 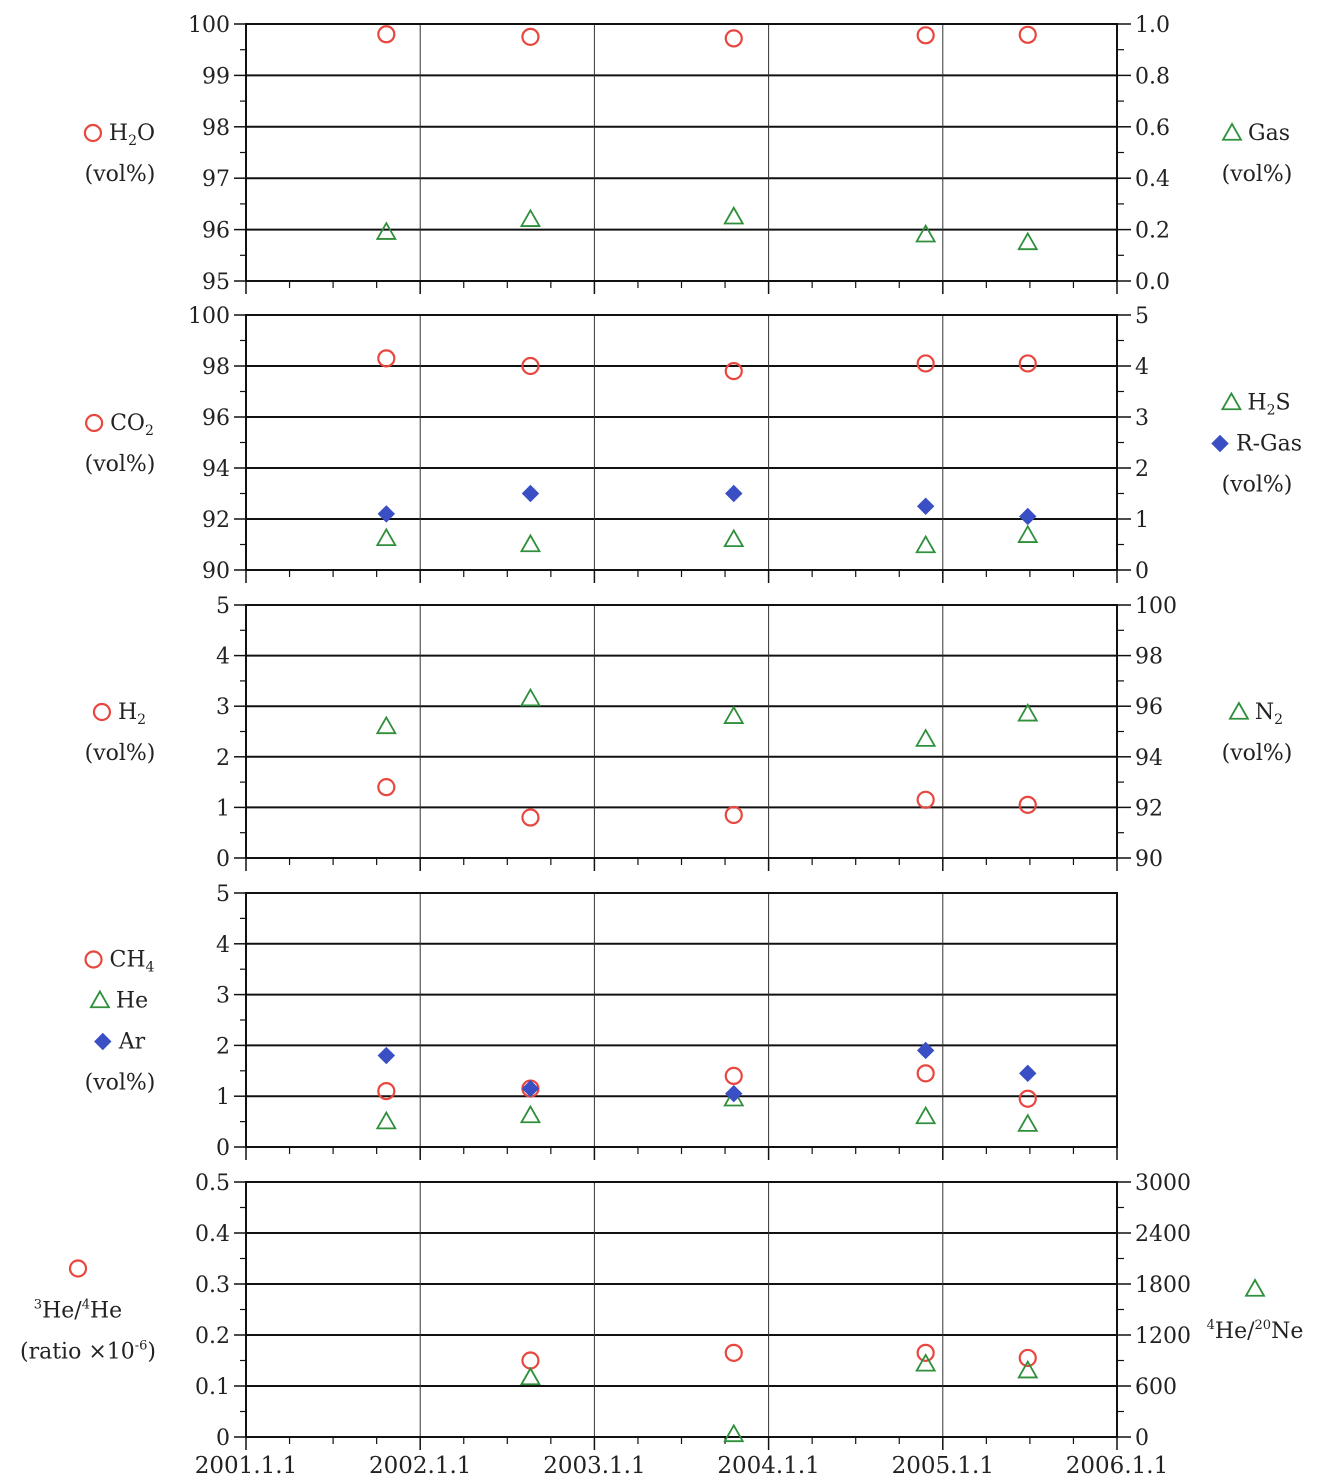 I want to click on legend-marker-H2S, so click(x=1231, y=401).